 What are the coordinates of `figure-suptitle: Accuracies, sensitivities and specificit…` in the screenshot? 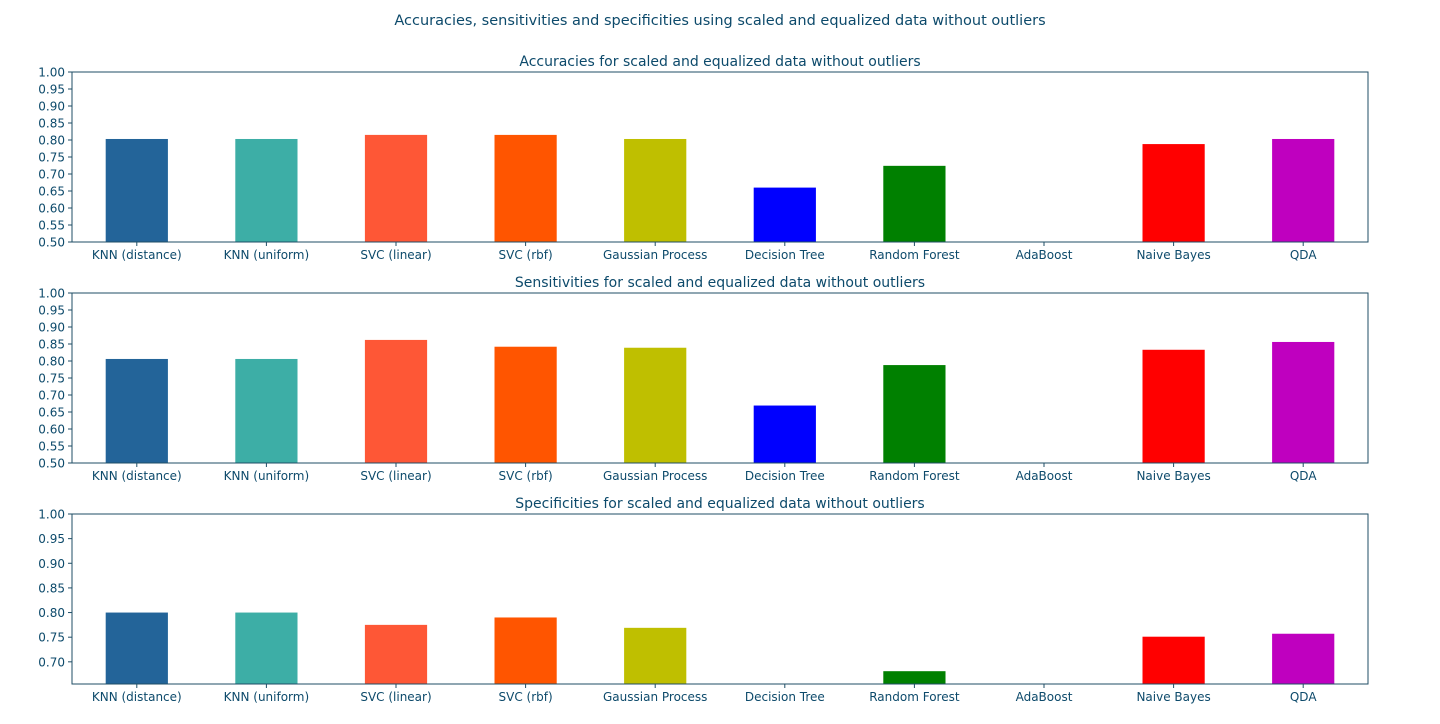 It's located at (719, 21).